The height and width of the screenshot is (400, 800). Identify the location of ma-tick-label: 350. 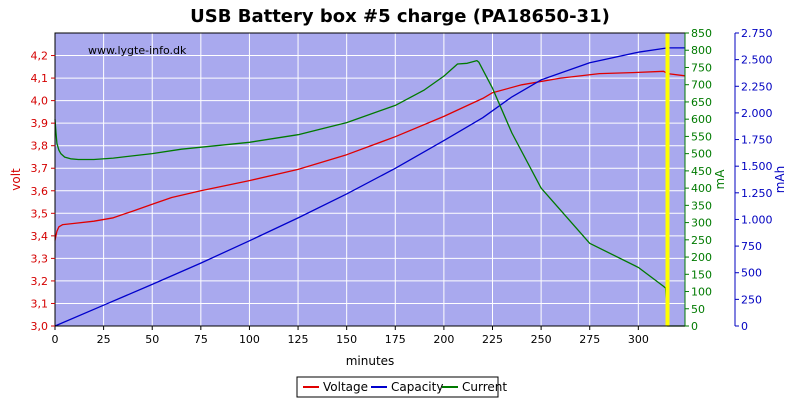
(701, 205).